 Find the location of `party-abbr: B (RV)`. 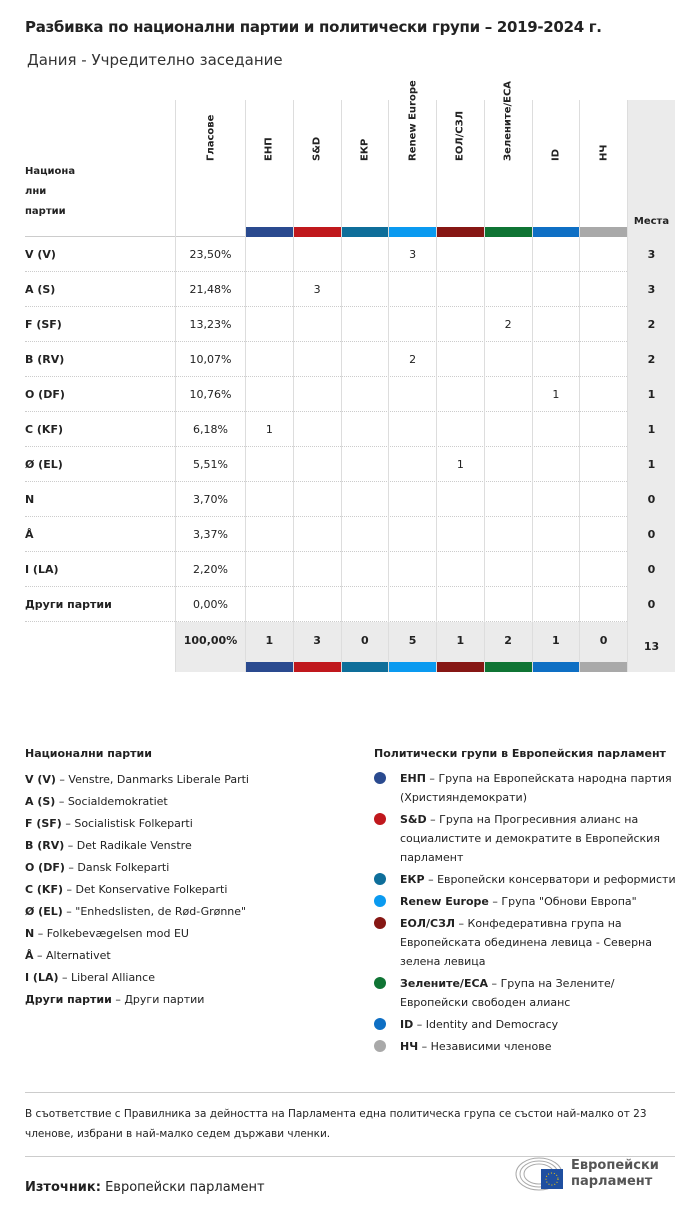

party-abbr: B (RV) is located at coordinates (45, 845).